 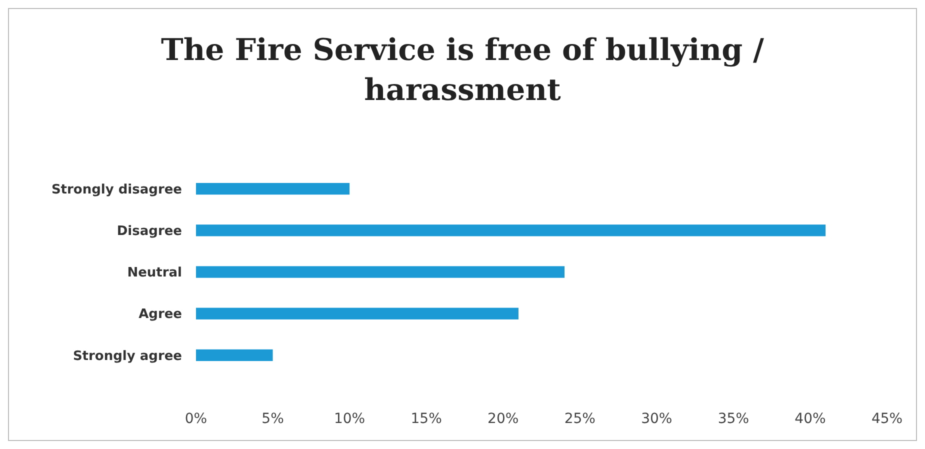 I want to click on y-tick-label: Agree, so click(x=160, y=314).